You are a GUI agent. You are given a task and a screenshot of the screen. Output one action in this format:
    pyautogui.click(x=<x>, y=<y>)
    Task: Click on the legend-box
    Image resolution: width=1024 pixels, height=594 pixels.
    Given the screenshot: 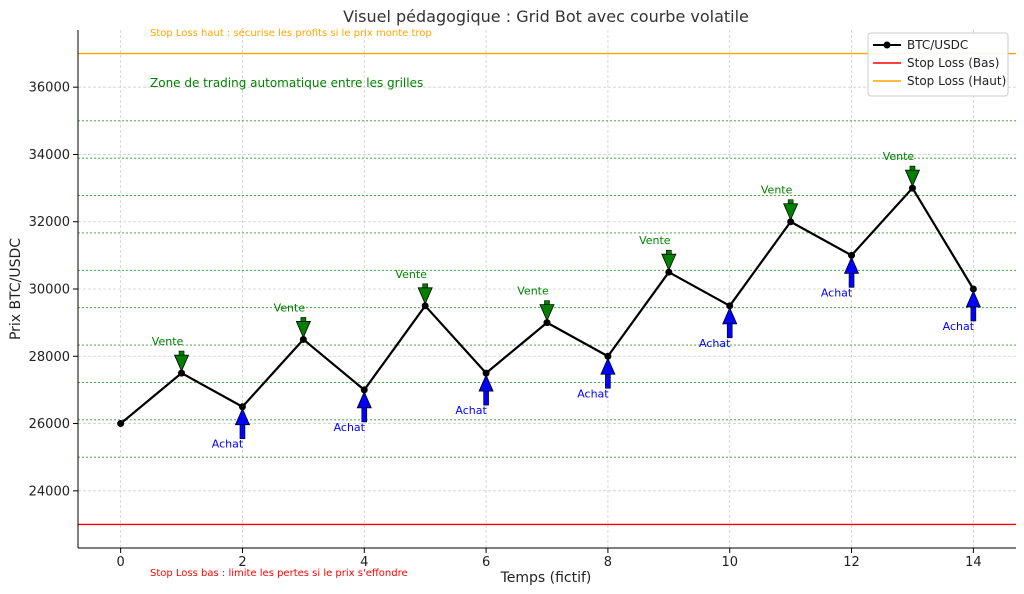 What is the action you would take?
    pyautogui.click(x=938, y=64)
    